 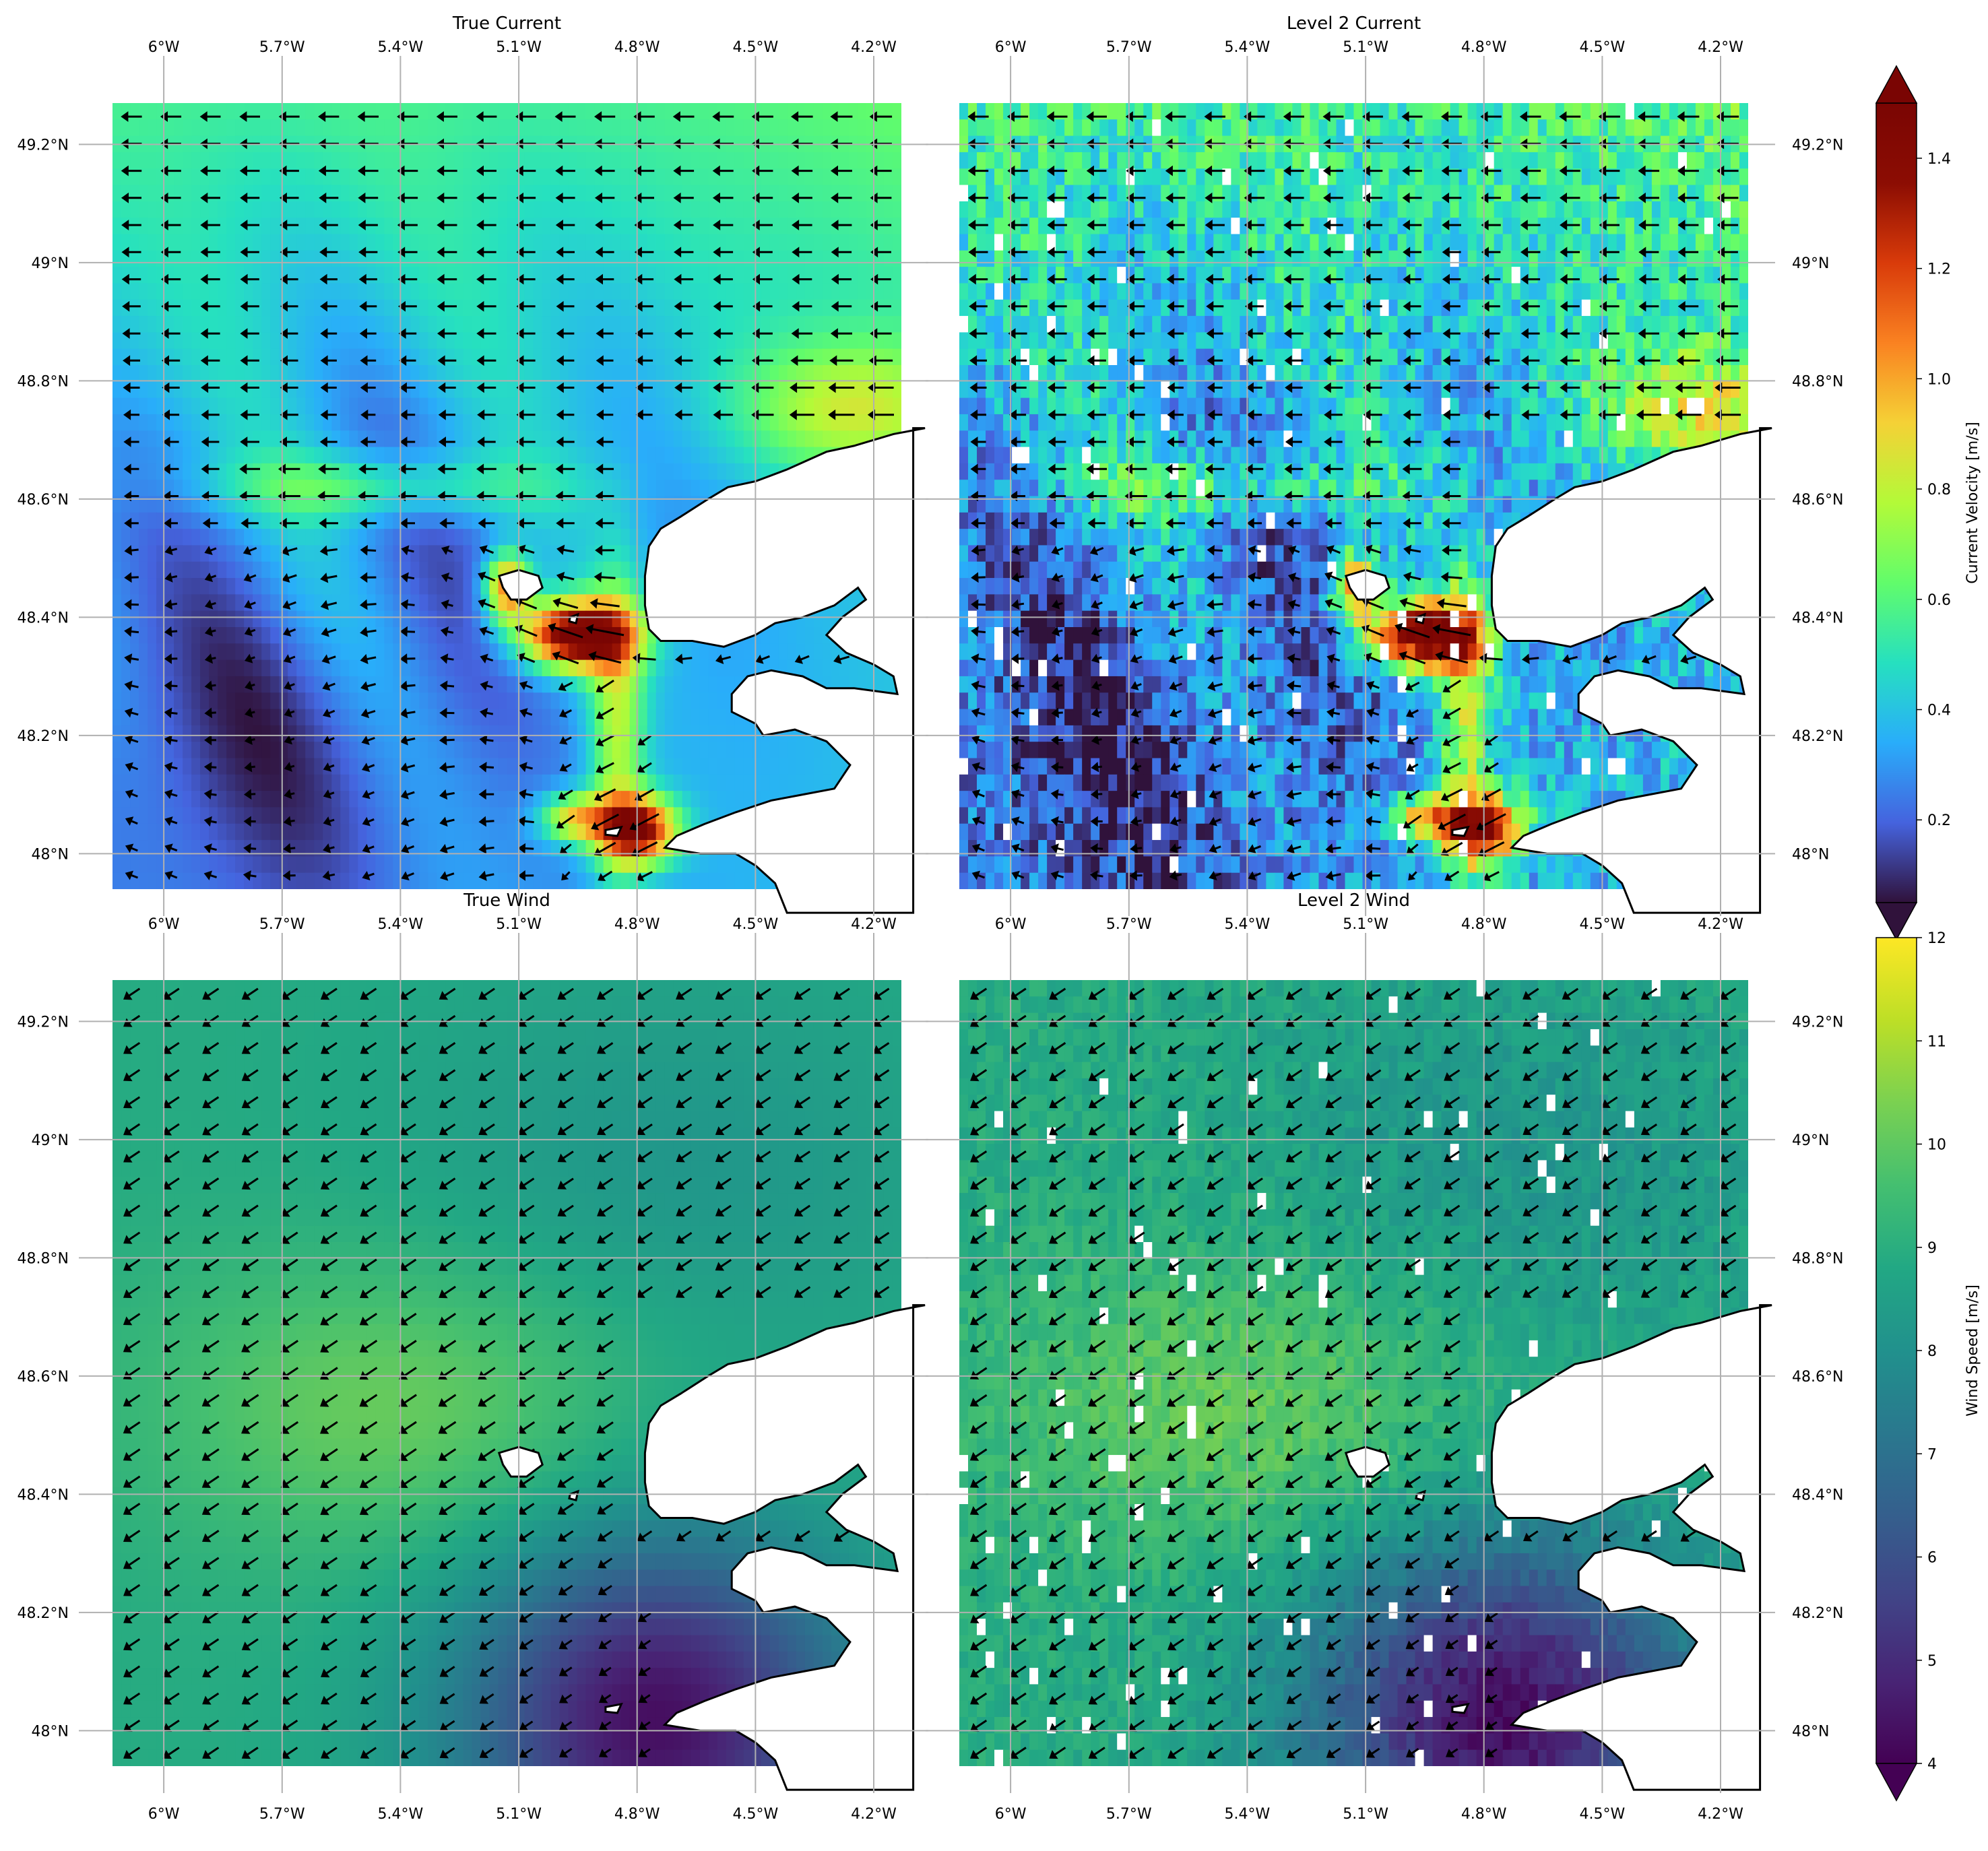 I want to click on colorbar-label: Wind Speed [m/s], so click(x=1972, y=1351).